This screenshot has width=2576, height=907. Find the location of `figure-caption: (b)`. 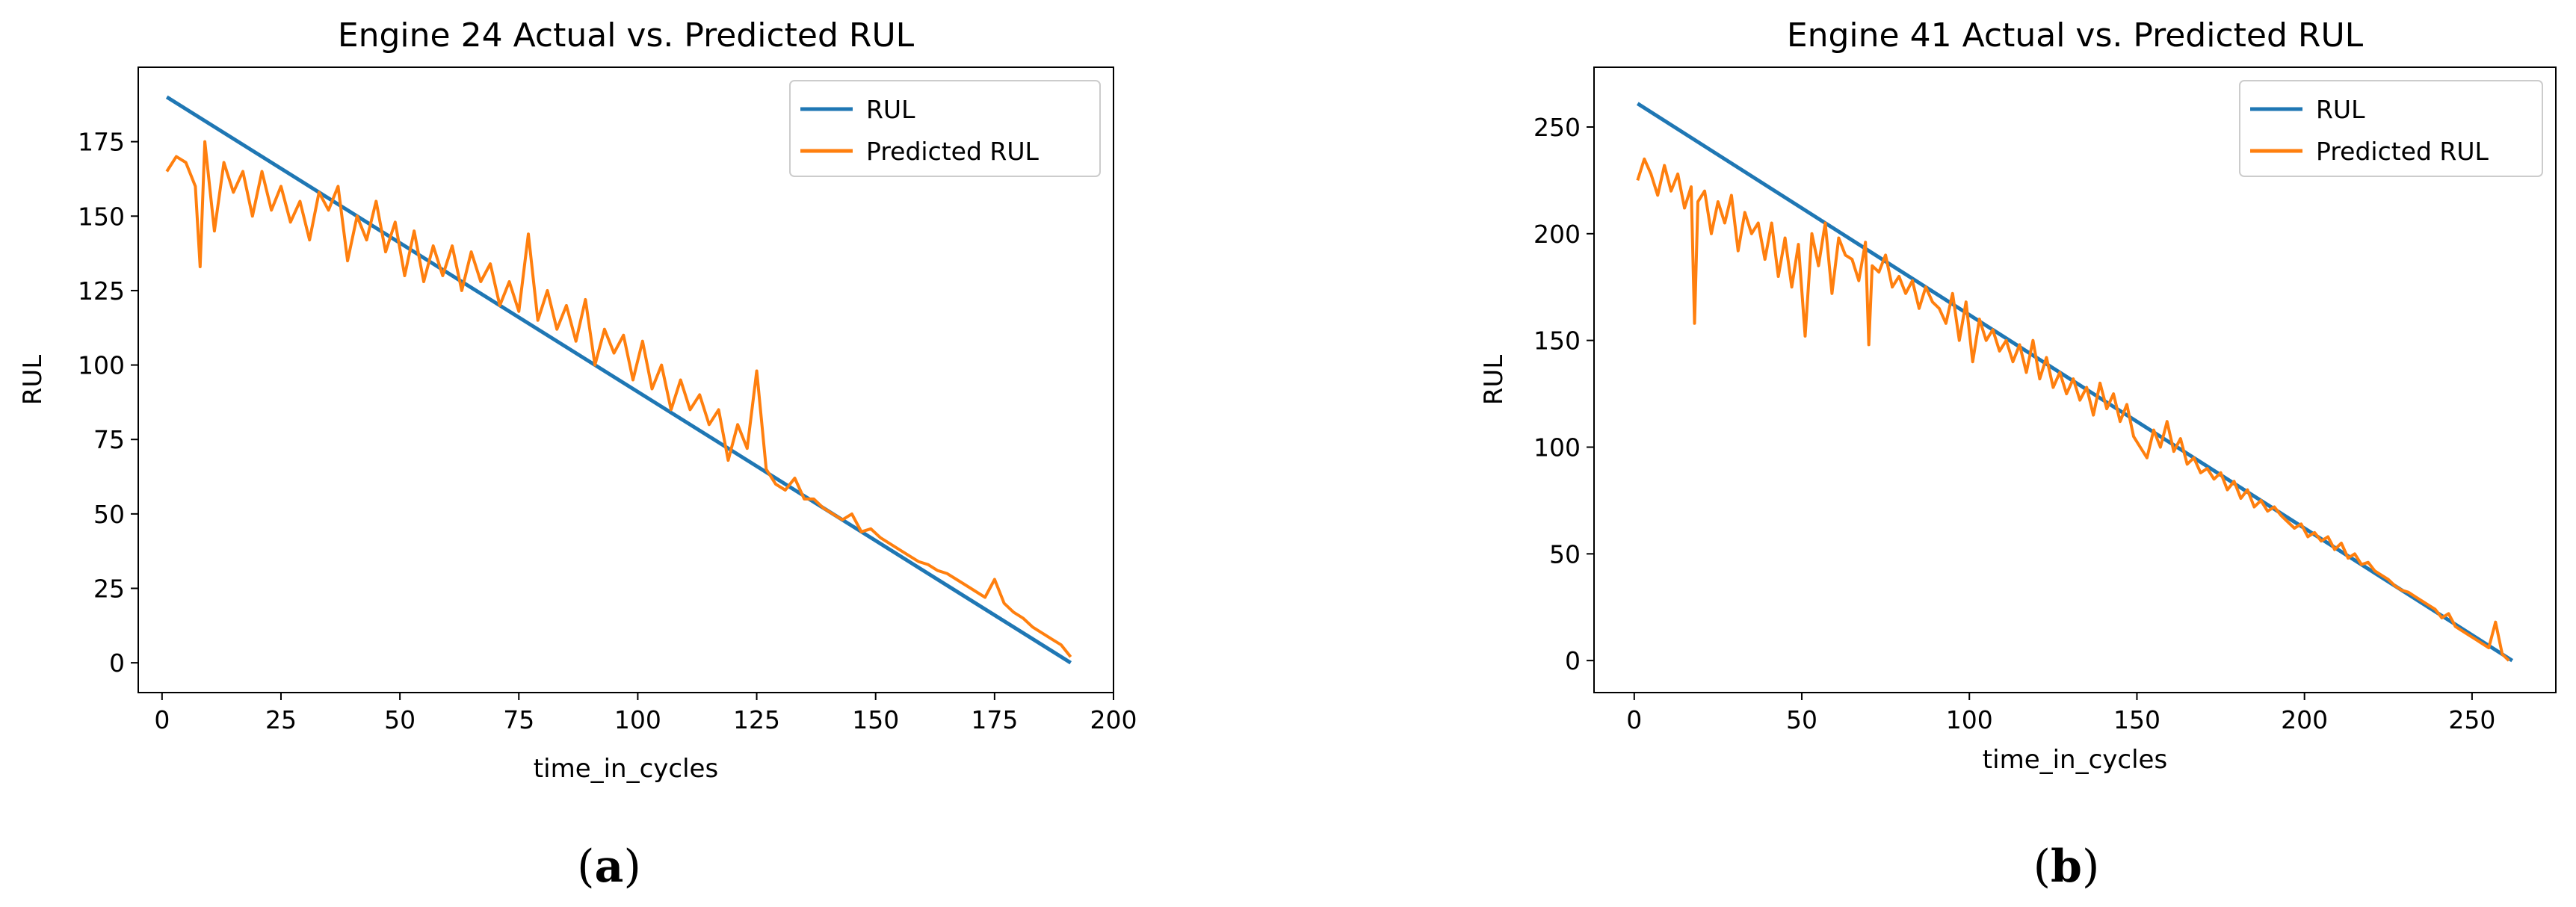

figure-caption: (b) is located at coordinates (2066, 867).